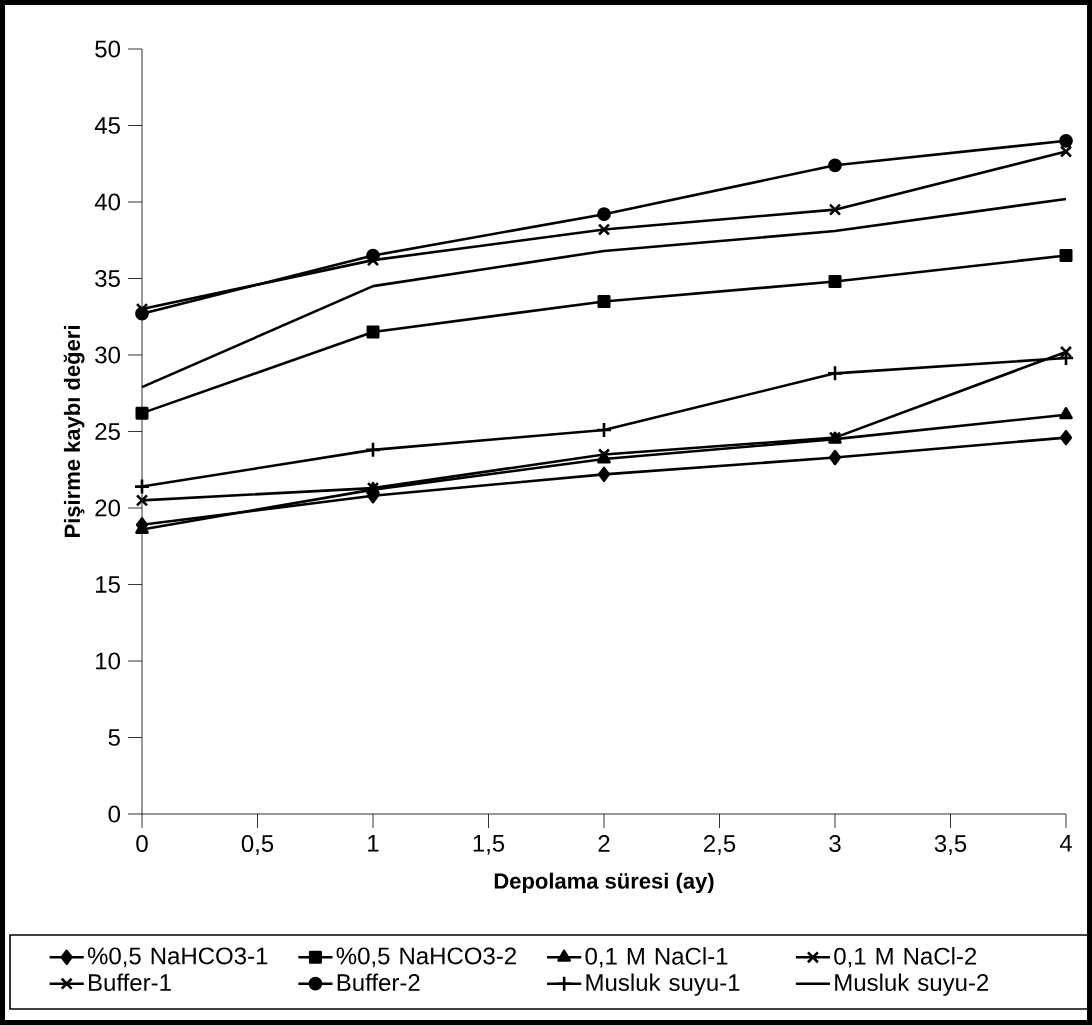 The height and width of the screenshot is (1025, 1092). Describe the element at coordinates (663, 984) in the screenshot. I see `legend-label: Musluk suyu-1` at that location.